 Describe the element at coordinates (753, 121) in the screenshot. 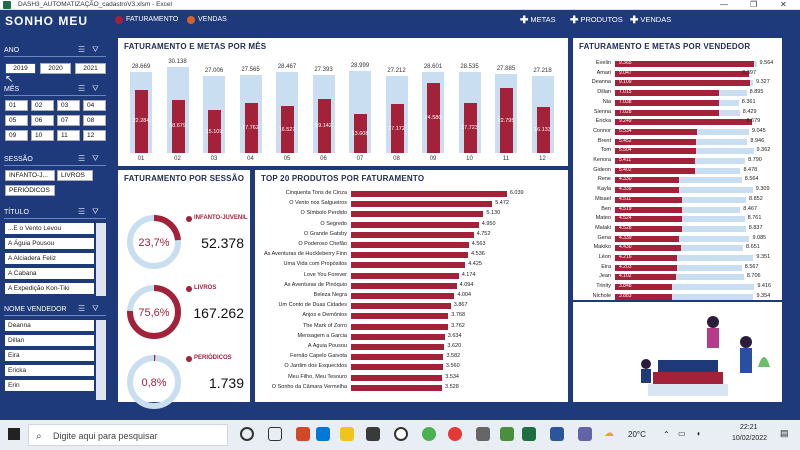

I see `vendedor-meta-label: 8.679` at that location.